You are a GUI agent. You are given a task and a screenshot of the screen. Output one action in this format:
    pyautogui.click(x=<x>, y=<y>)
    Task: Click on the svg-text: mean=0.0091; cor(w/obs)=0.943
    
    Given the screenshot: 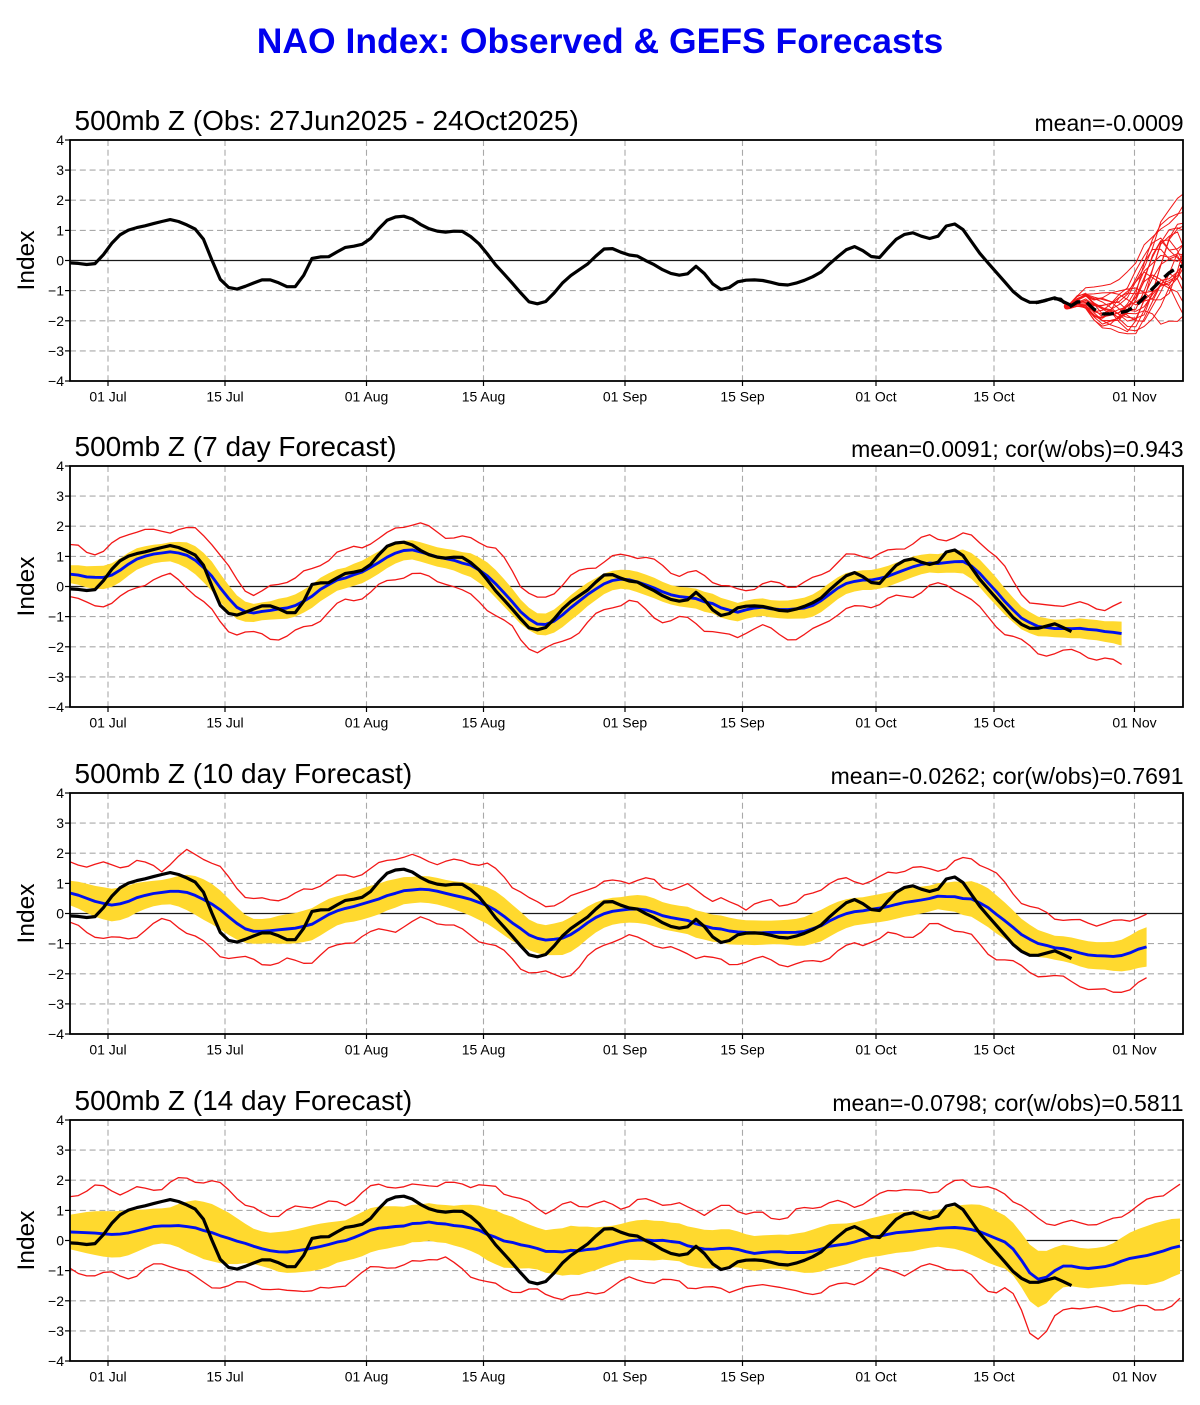 What is the action you would take?
    pyautogui.click(x=1017, y=449)
    